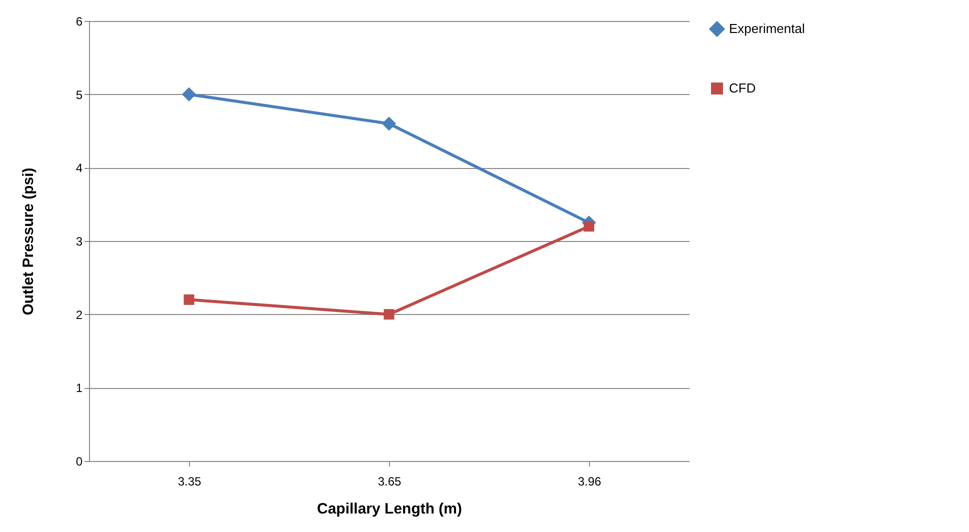 This screenshot has width=969, height=532. What do you see at coordinates (79, 95) in the screenshot?
I see `y-tick-label: 5` at bounding box center [79, 95].